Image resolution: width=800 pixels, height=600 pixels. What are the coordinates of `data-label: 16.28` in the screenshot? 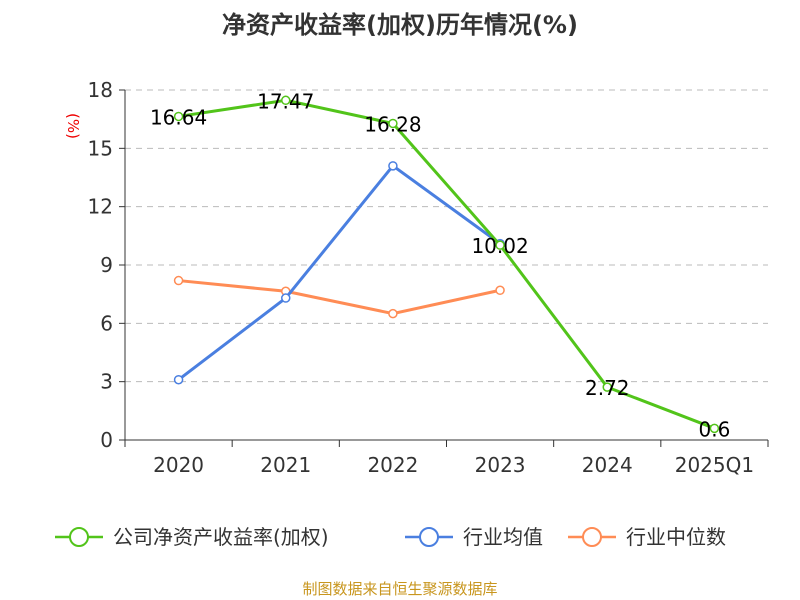 It's located at (392, 124).